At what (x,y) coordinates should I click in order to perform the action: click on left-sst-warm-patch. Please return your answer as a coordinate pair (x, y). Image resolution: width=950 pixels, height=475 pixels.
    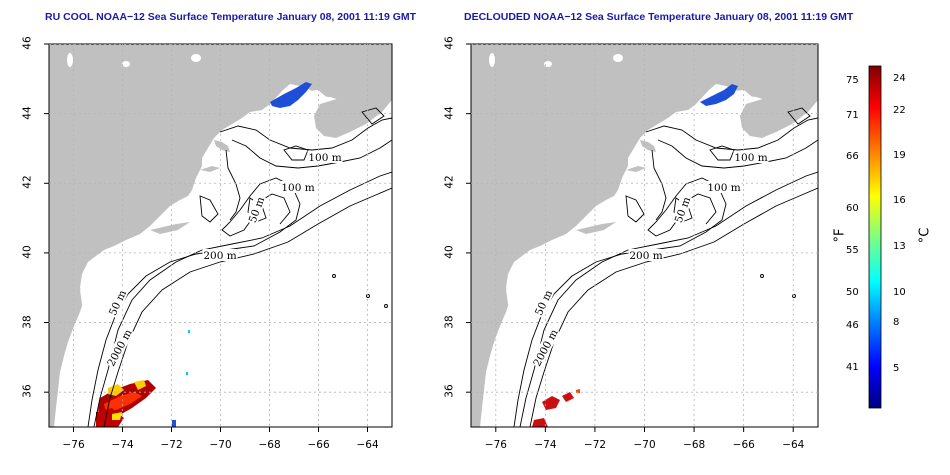
    Looking at the image, I should click on (143, 378).